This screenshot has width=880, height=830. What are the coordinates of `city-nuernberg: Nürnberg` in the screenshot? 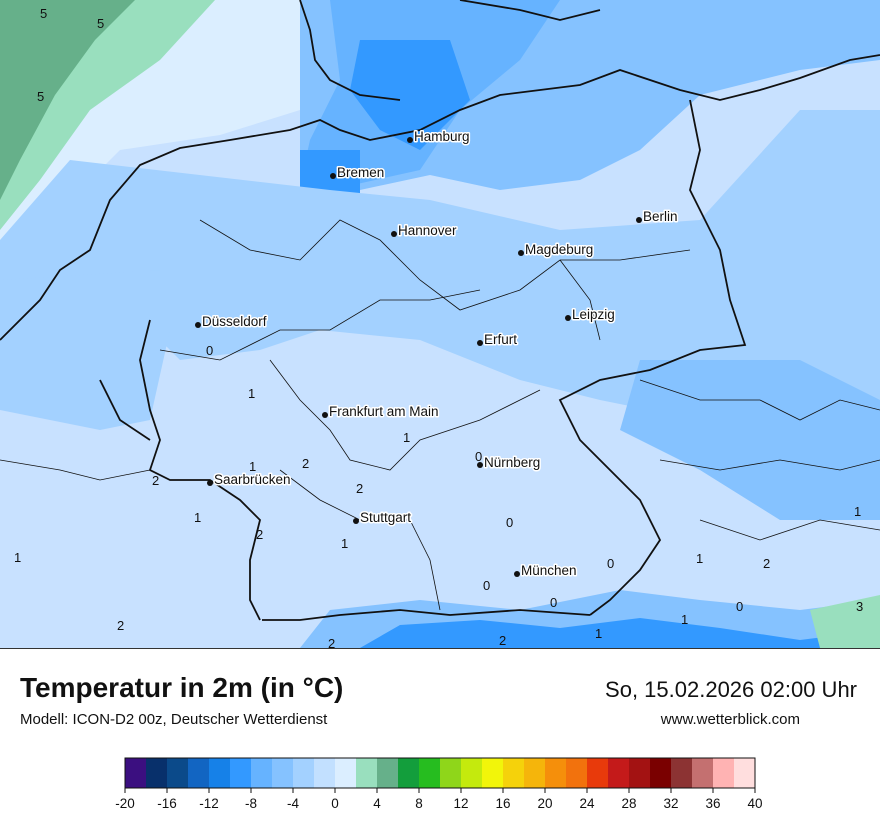 It's located at (509, 463).